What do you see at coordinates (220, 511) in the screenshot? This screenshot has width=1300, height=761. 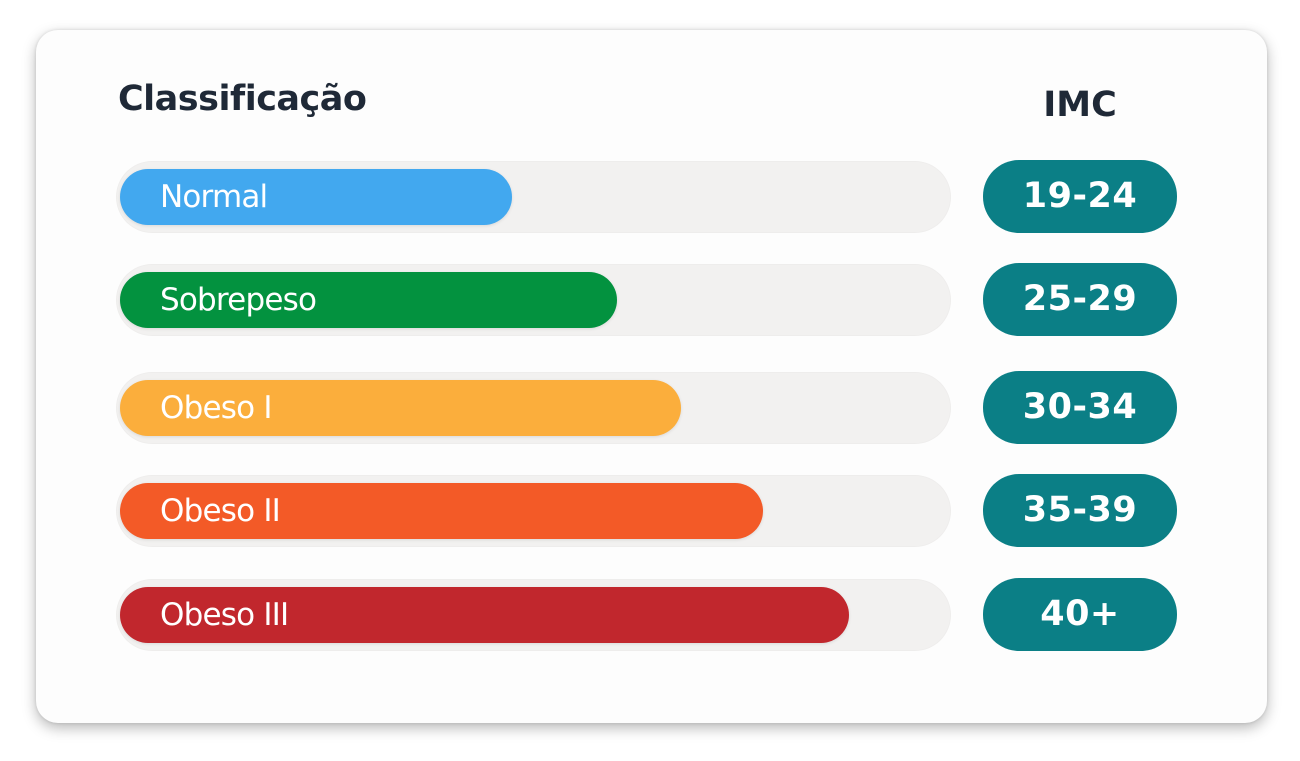 I see `bar-label: Obeso II` at bounding box center [220, 511].